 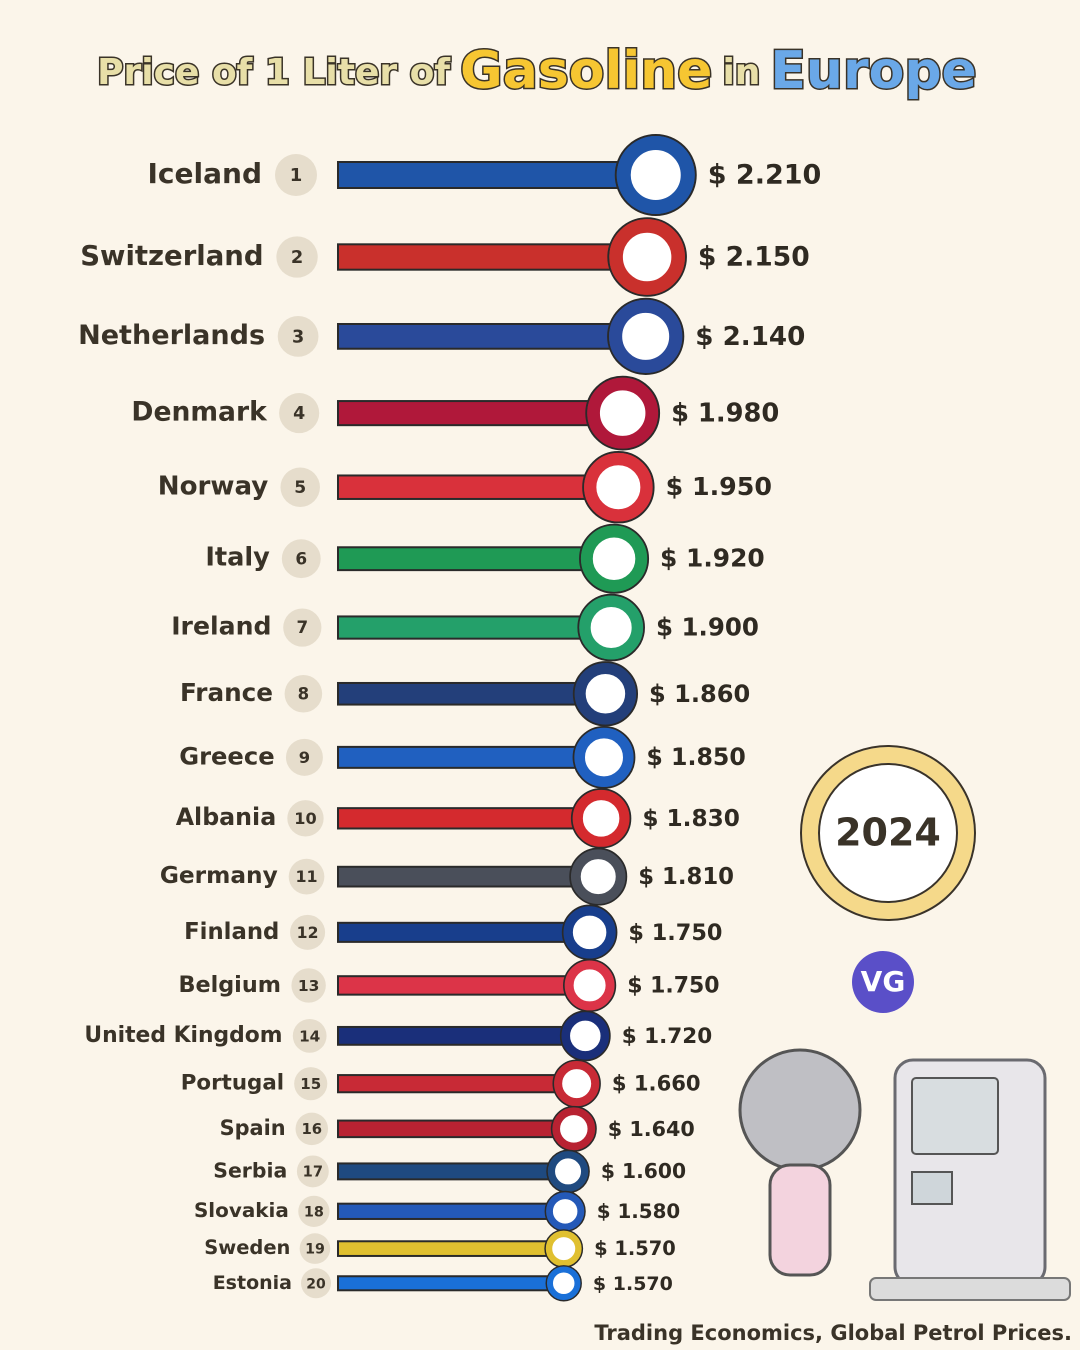 I want to click on value-label: $ 1.900, so click(x=707, y=627).